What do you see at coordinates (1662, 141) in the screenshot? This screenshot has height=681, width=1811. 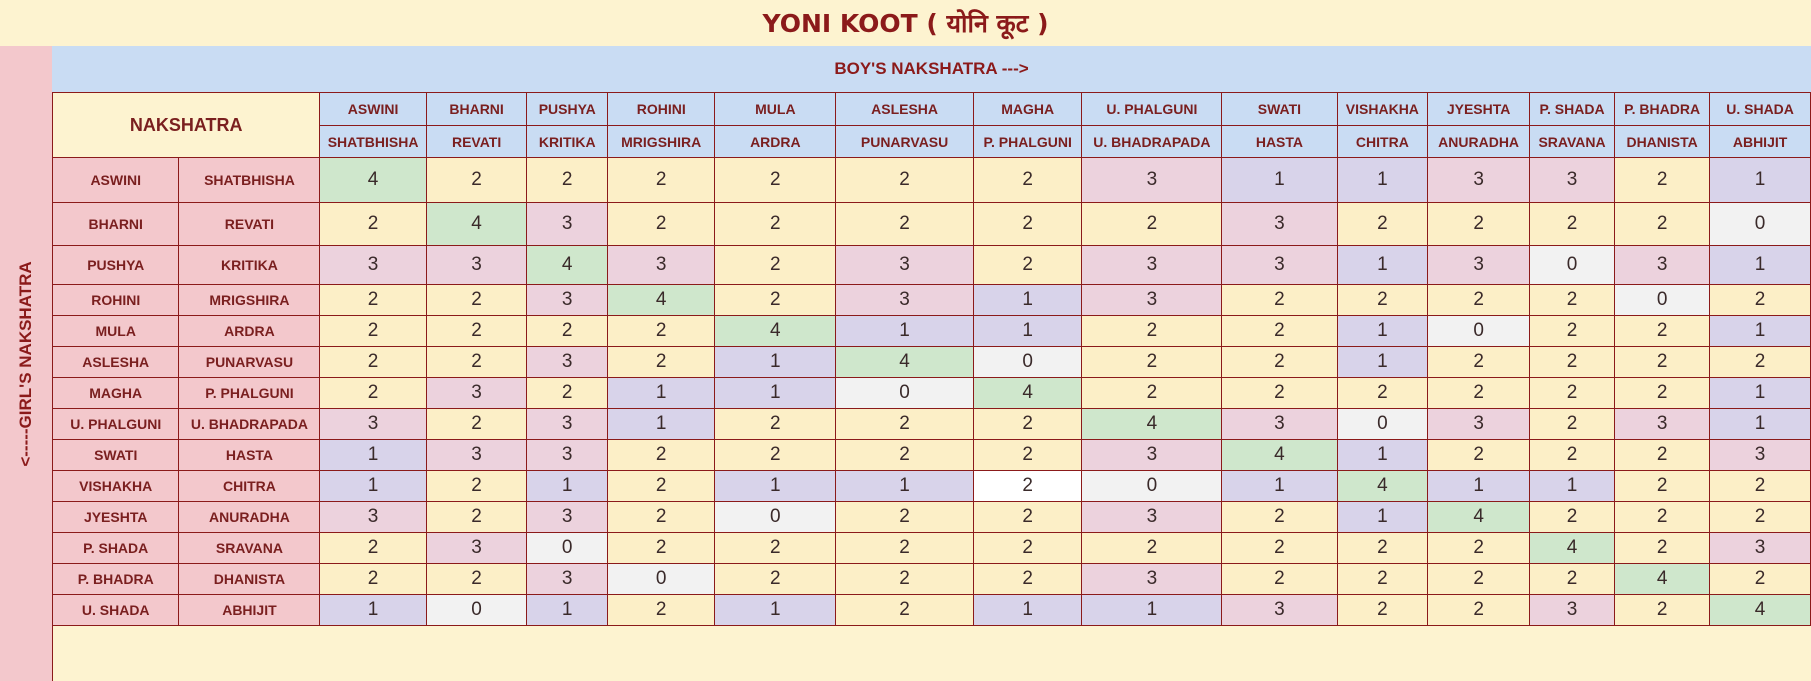 I see `column-header-bottom: DHANISTA` at bounding box center [1662, 141].